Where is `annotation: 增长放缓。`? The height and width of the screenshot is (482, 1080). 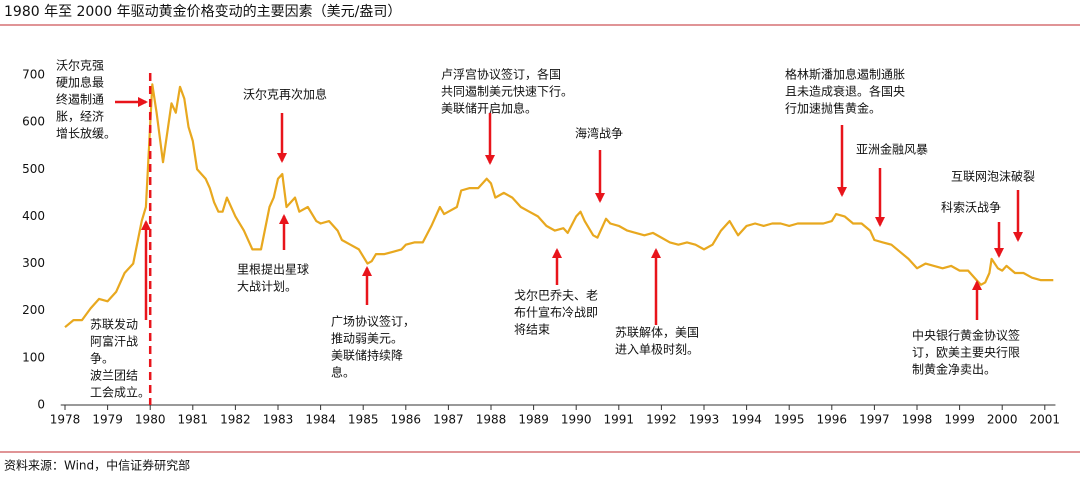 annotation: 增长放缓。 is located at coordinates (86, 133).